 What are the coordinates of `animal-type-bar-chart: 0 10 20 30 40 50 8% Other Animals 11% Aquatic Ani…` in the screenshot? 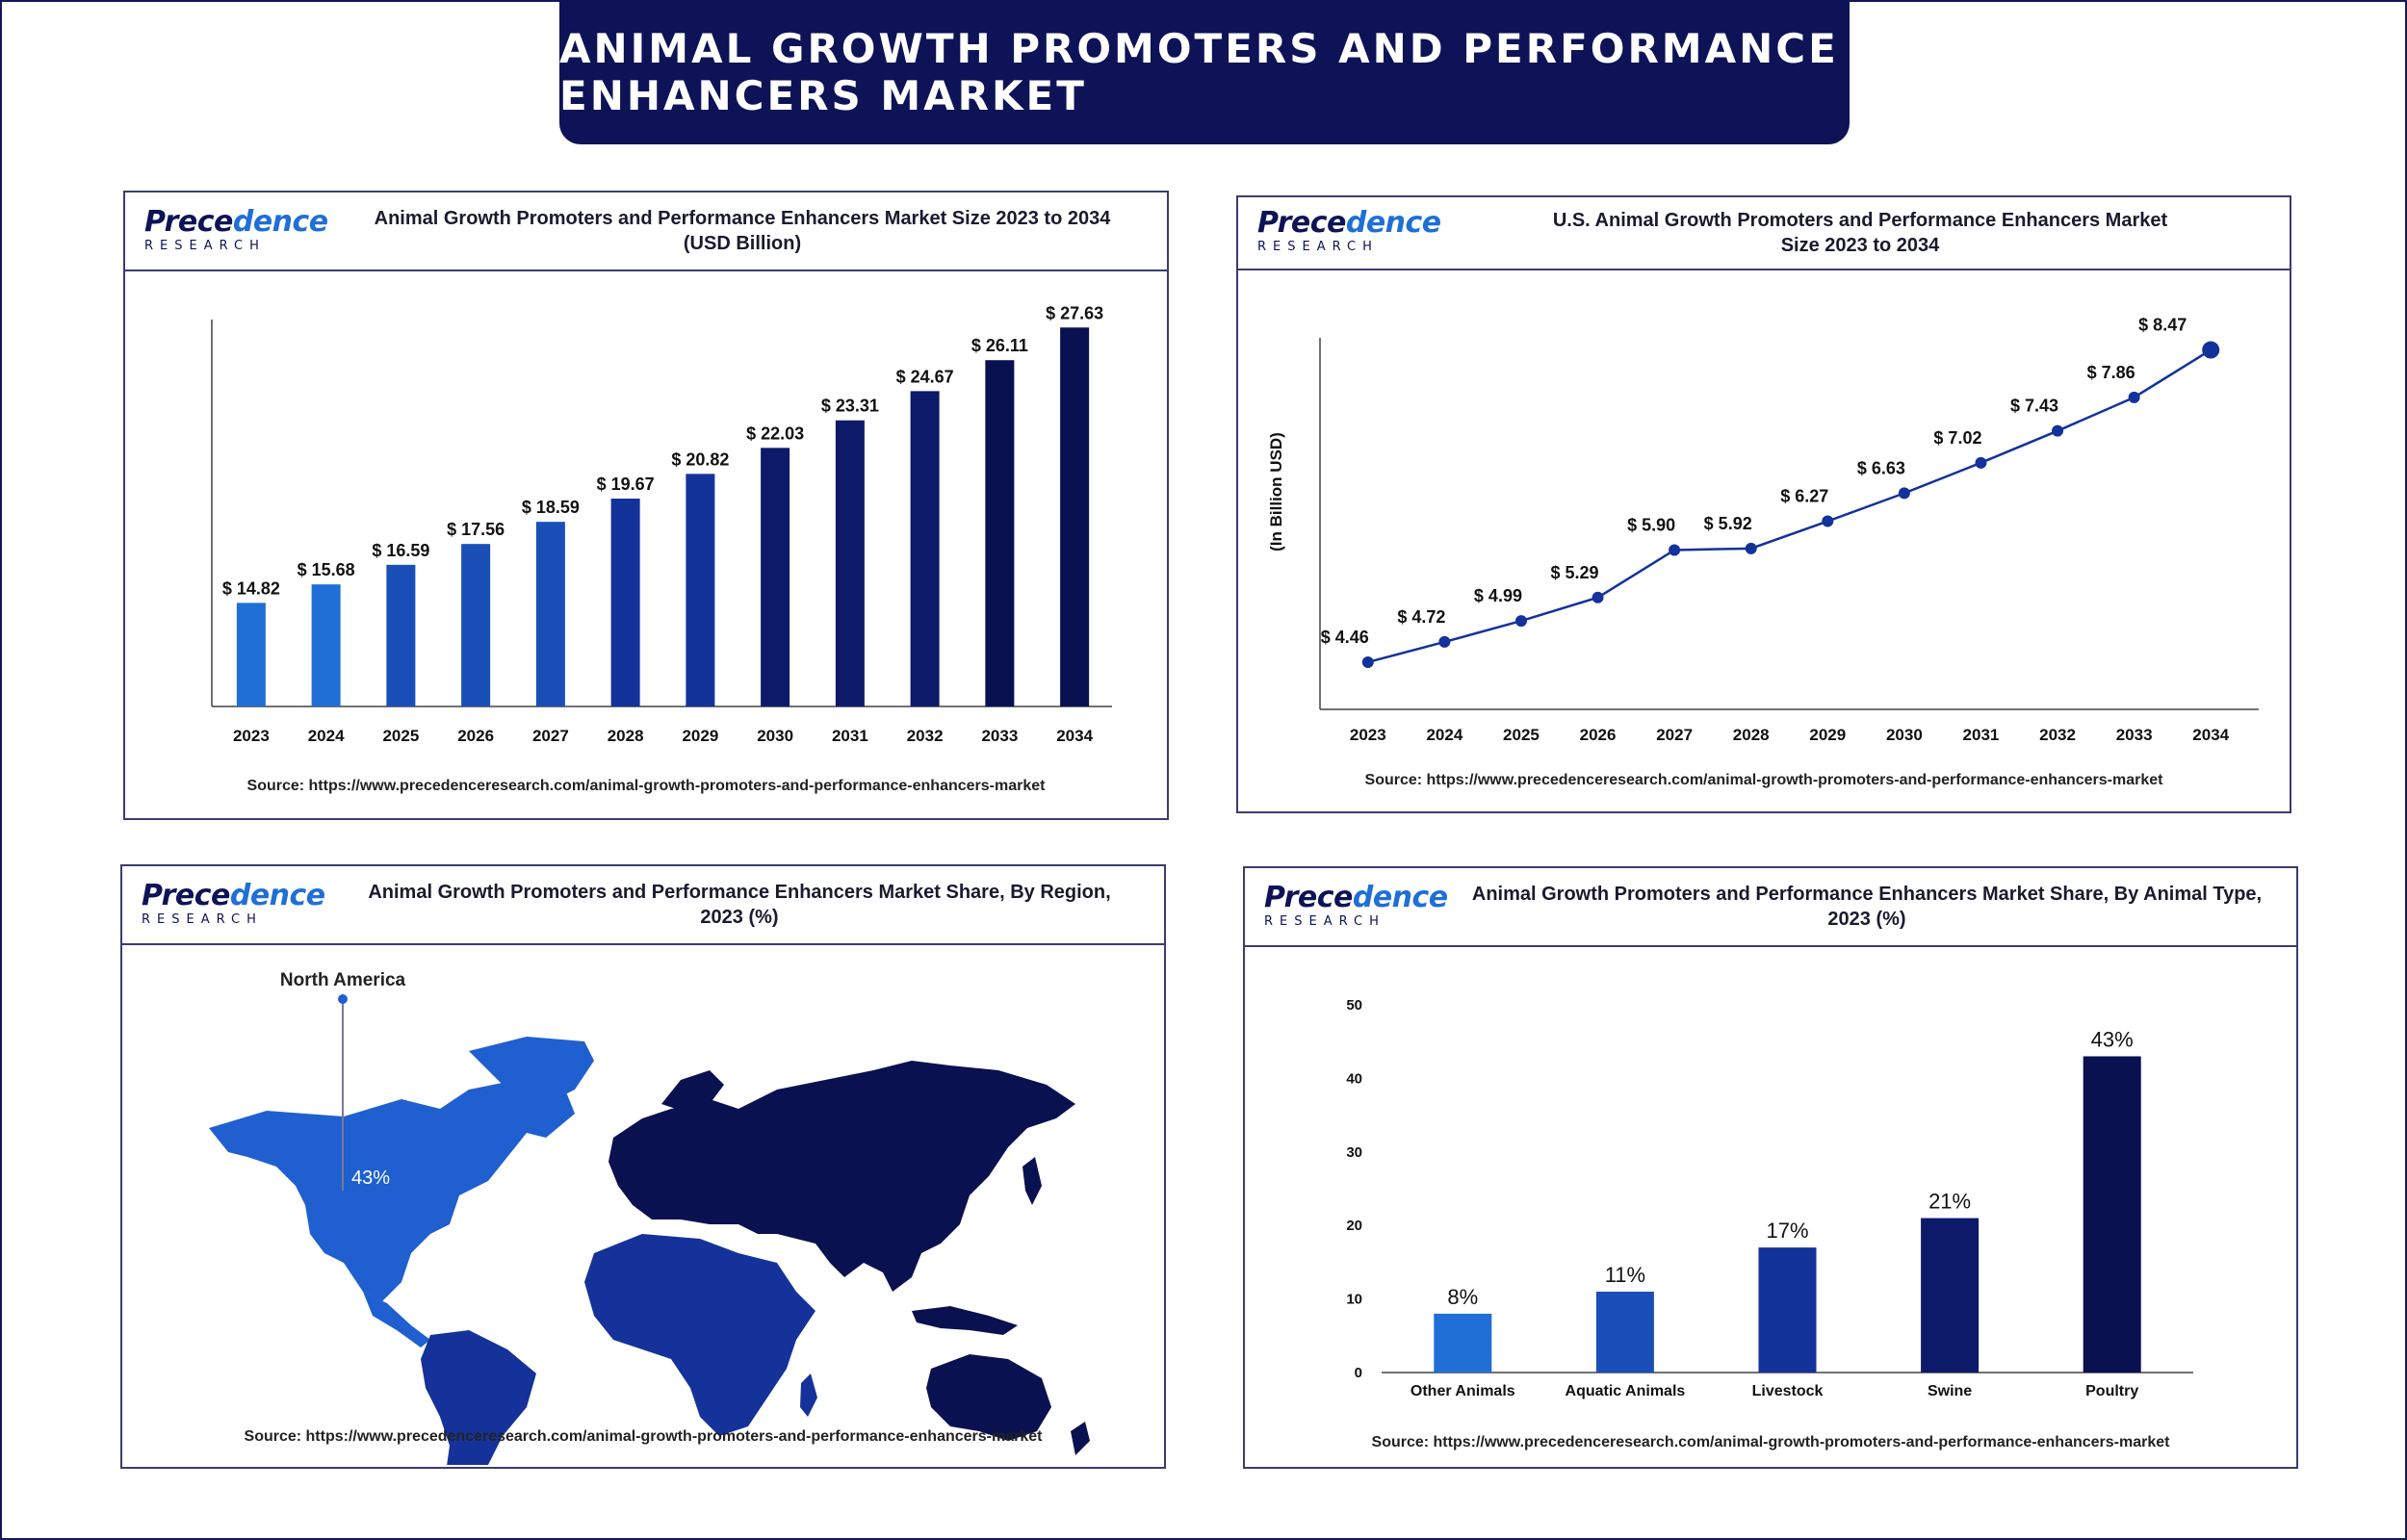 It's located at (1769, 1198).